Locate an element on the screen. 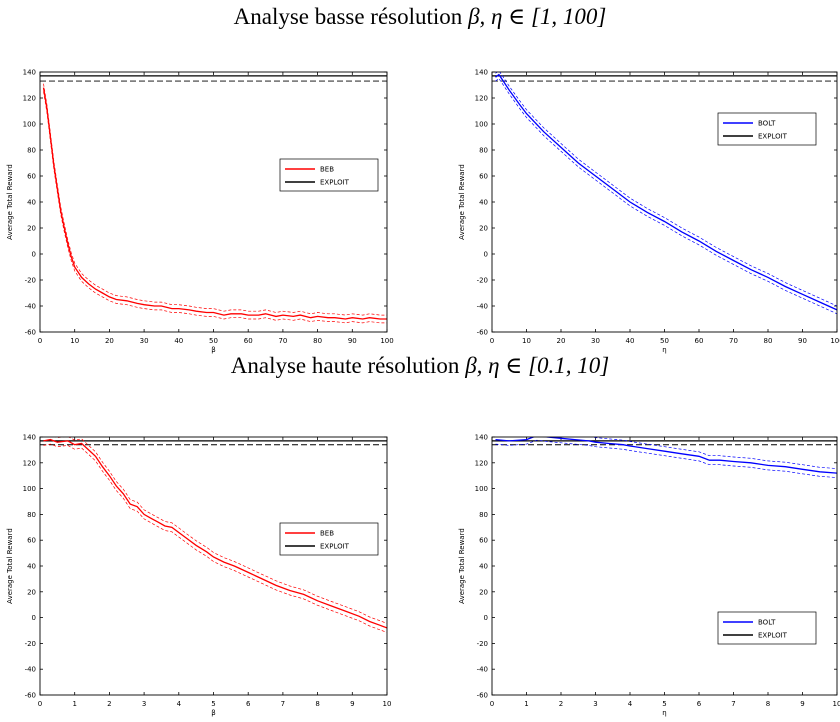 This screenshot has height=722, width=840. section-heading-low-resolution: Analyse basse résolution β, η ∈ [1, 100] is located at coordinates (420, 17).